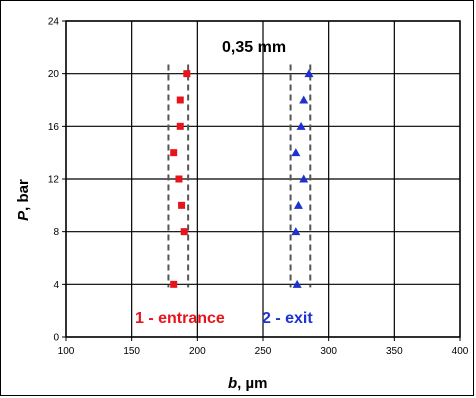  I want to click on x-tick-label: 350, so click(394, 351).